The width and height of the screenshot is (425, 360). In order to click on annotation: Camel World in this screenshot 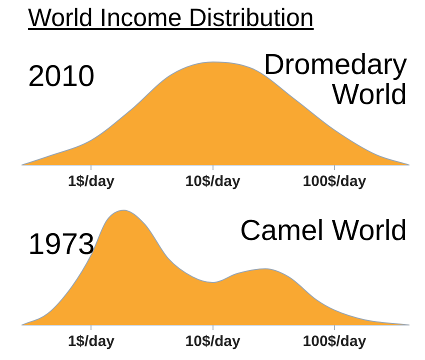, I will do `click(322, 231)`.